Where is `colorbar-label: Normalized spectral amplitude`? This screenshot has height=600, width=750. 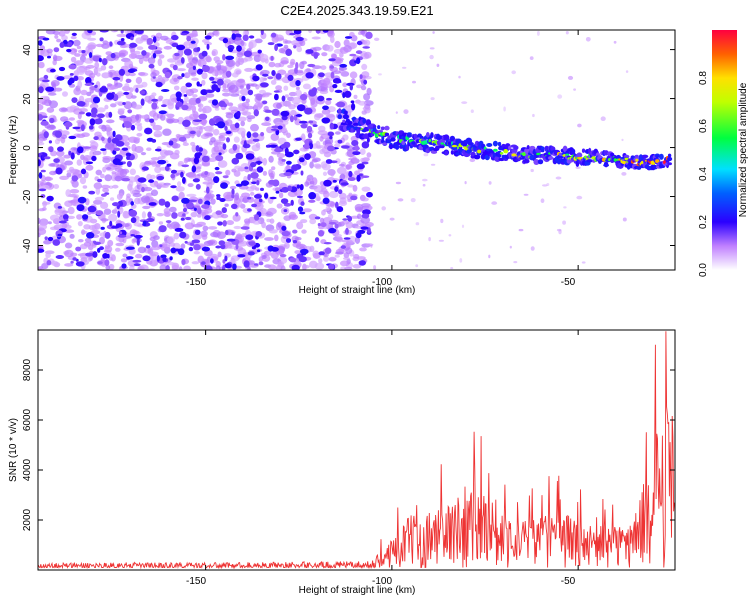 colorbar-label: Normalized spectral amplitude is located at coordinates (743, 149).